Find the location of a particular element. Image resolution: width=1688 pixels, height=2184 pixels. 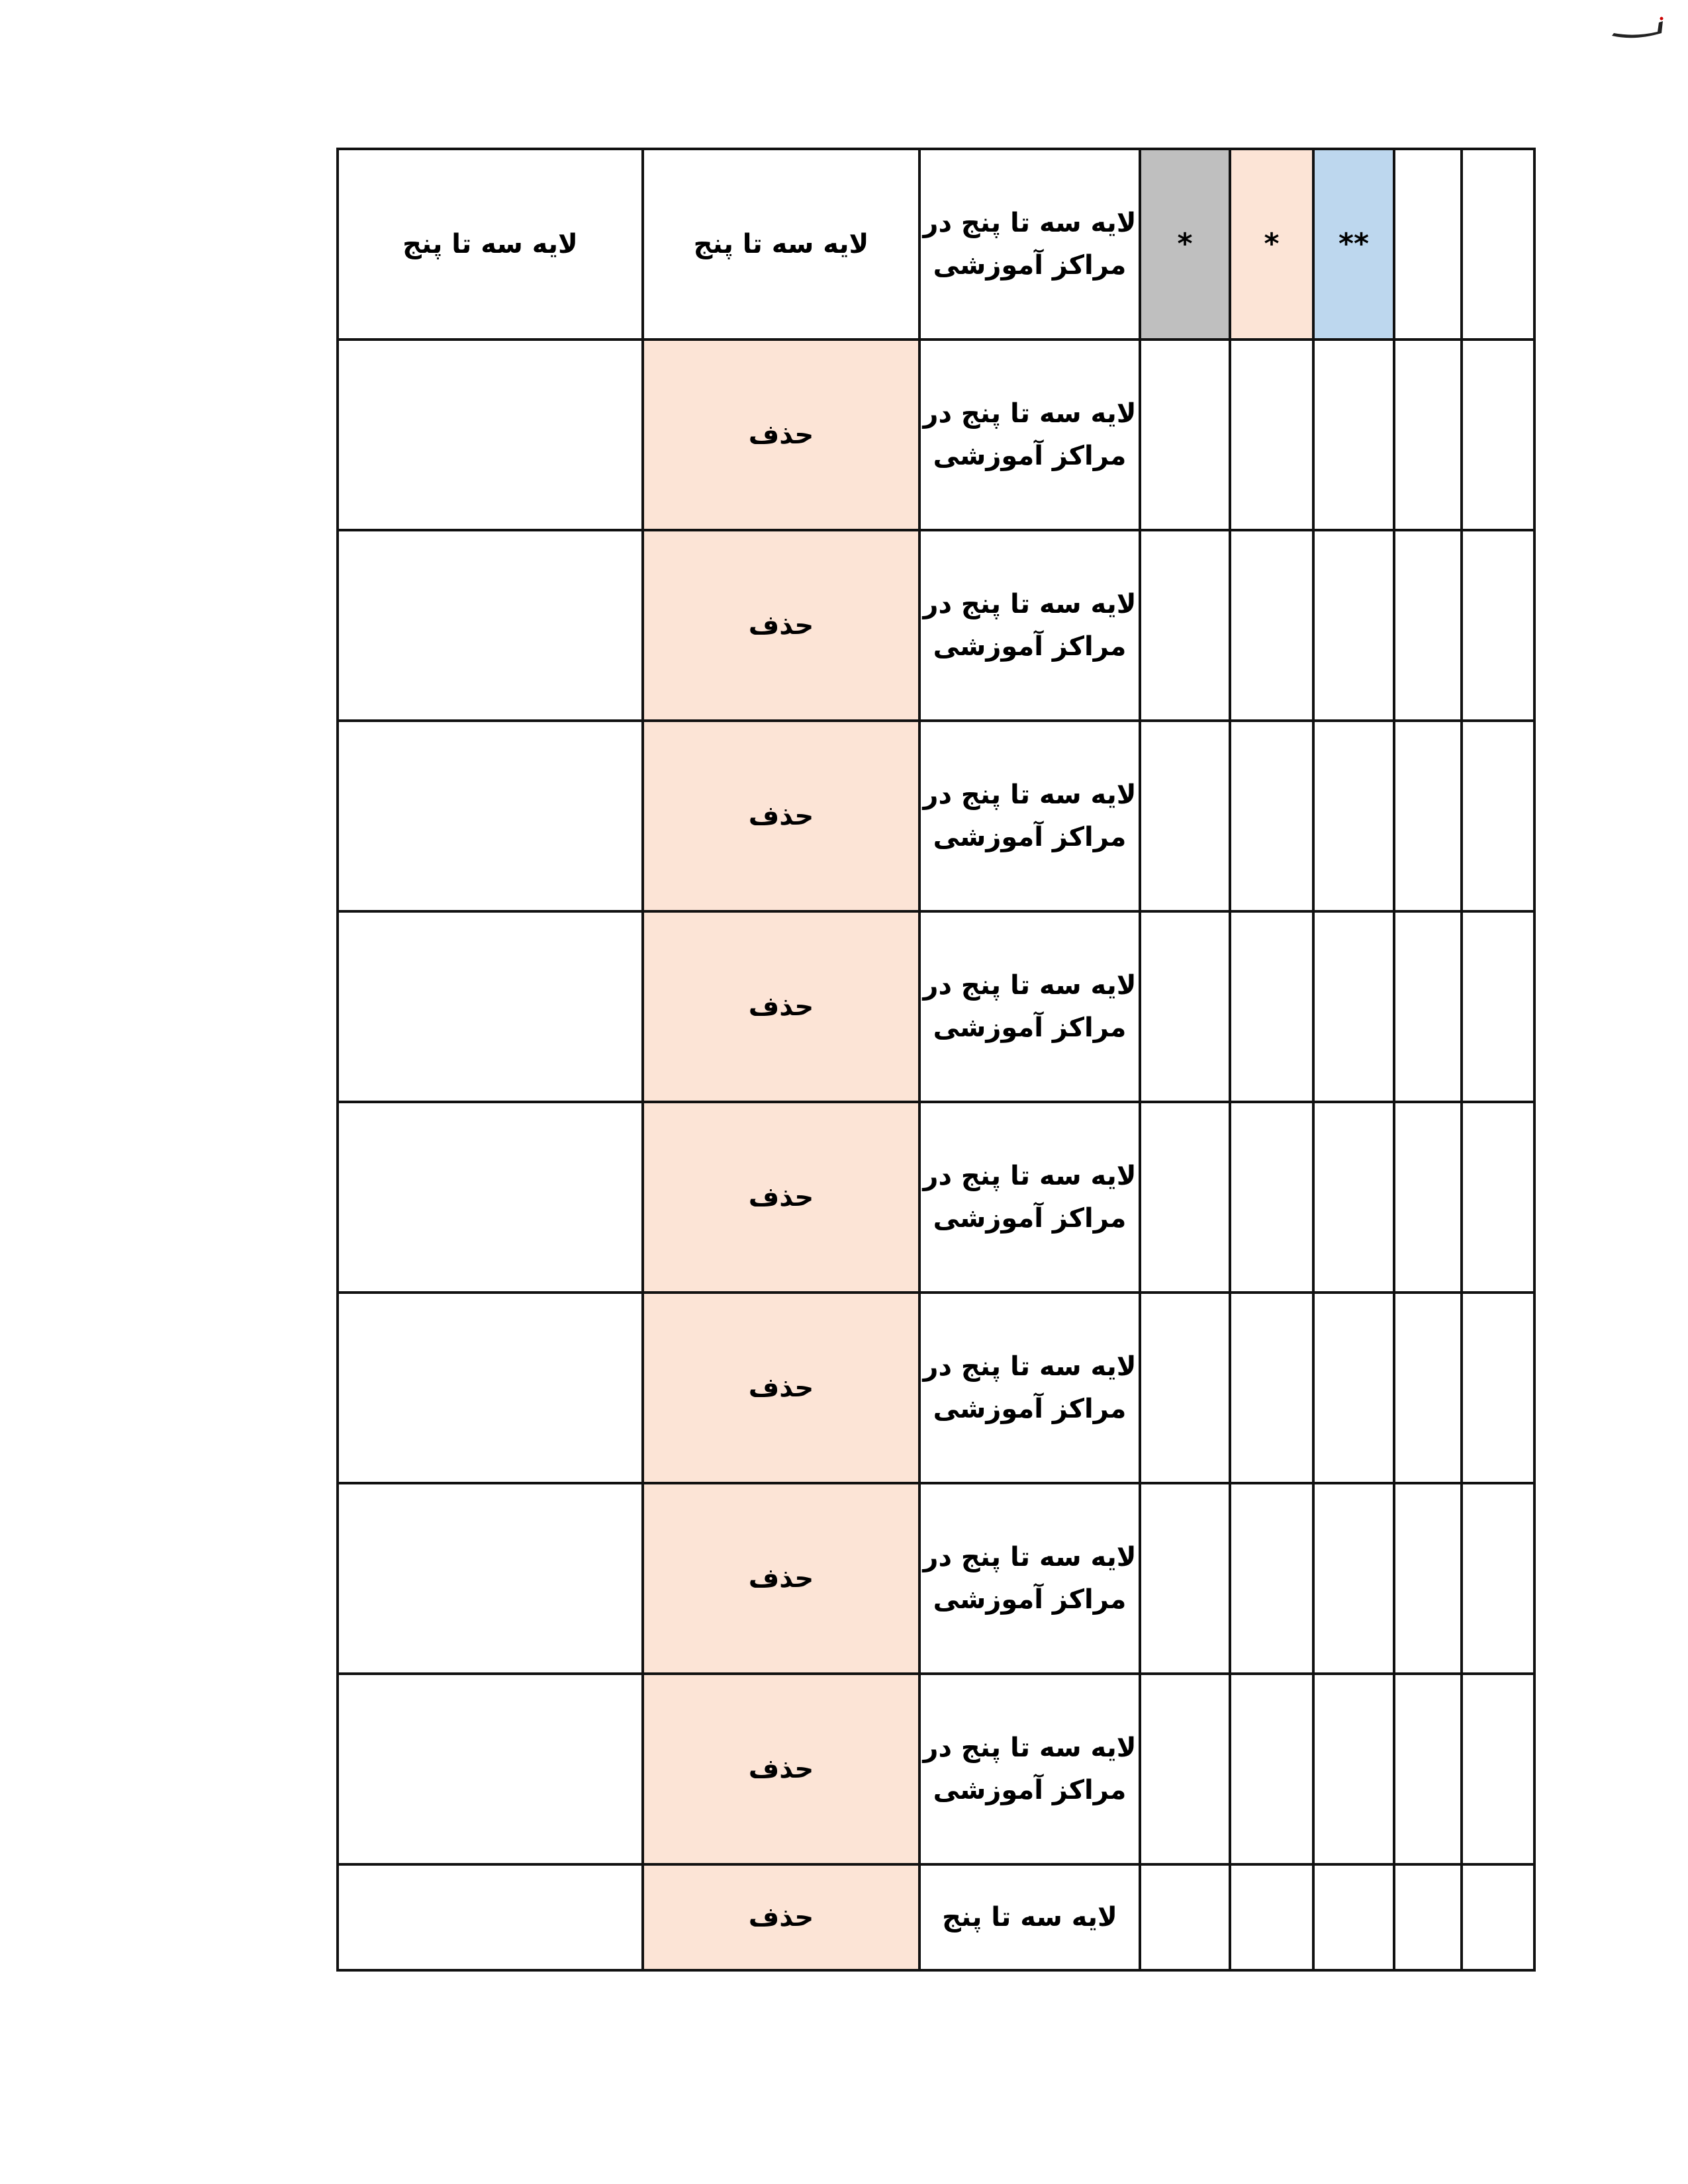

table-cell-3: لایه سه تا پنج is located at coordinates (1029, 1917).